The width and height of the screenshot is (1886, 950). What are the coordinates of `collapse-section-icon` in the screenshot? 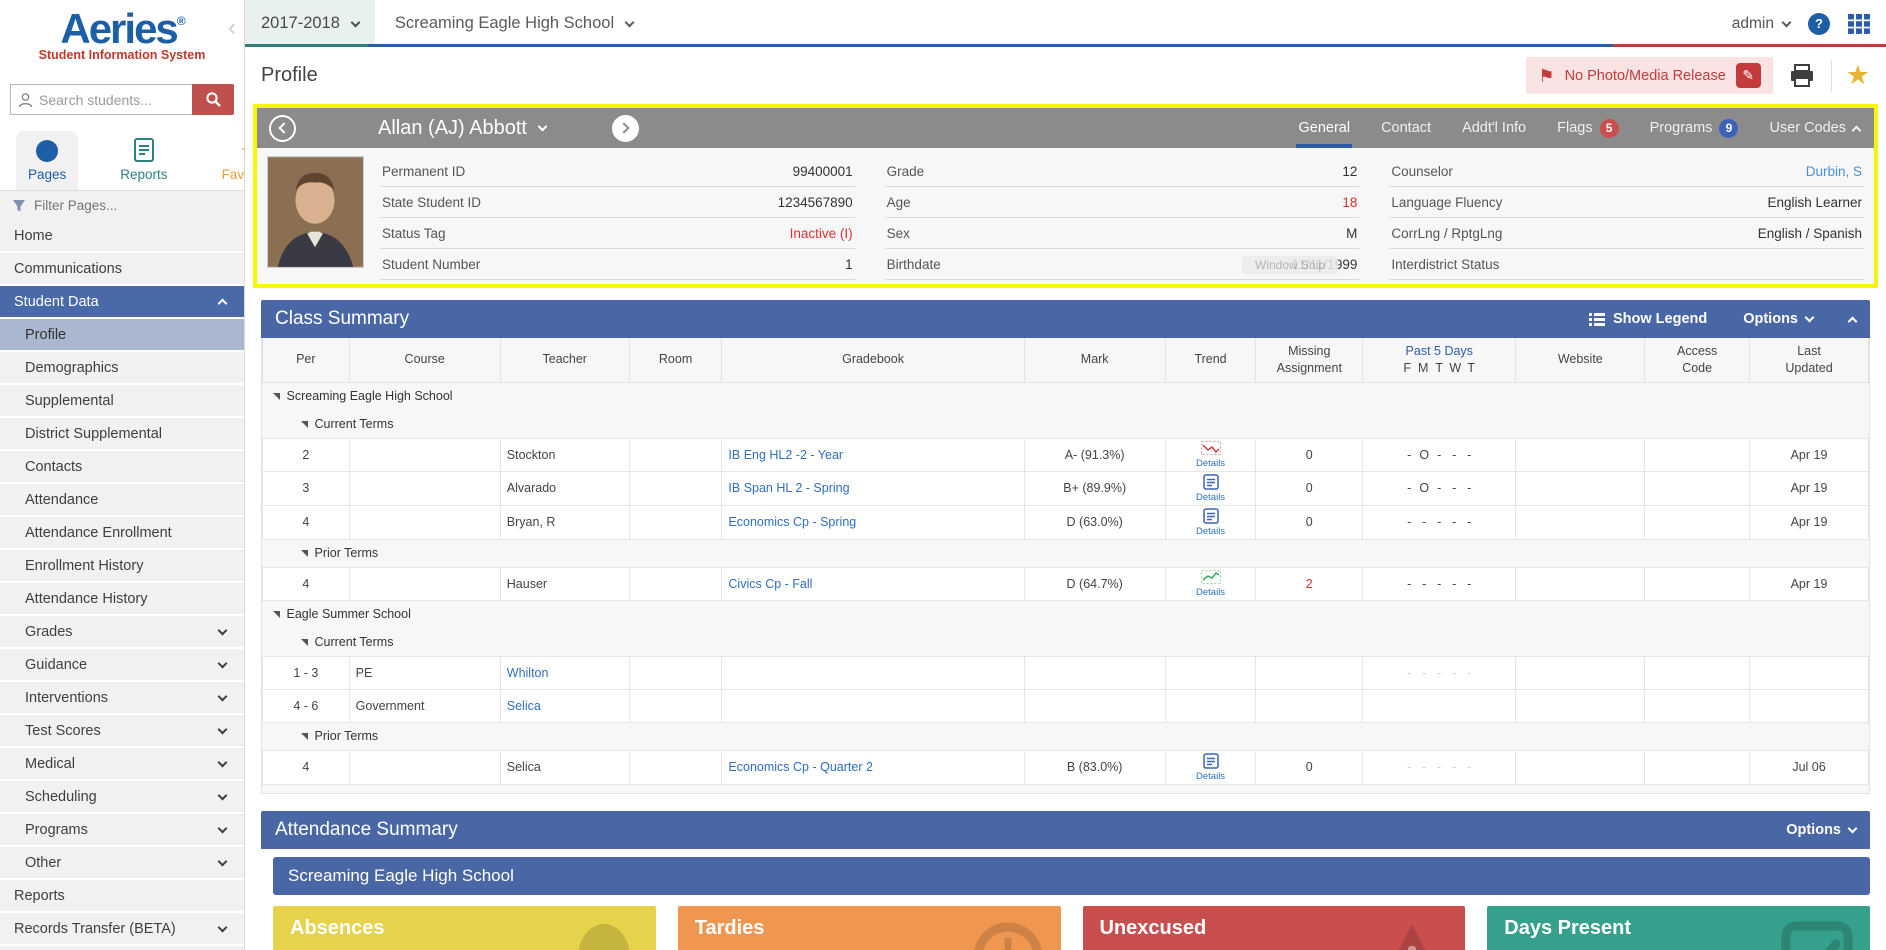 It's located at (1852, 321).